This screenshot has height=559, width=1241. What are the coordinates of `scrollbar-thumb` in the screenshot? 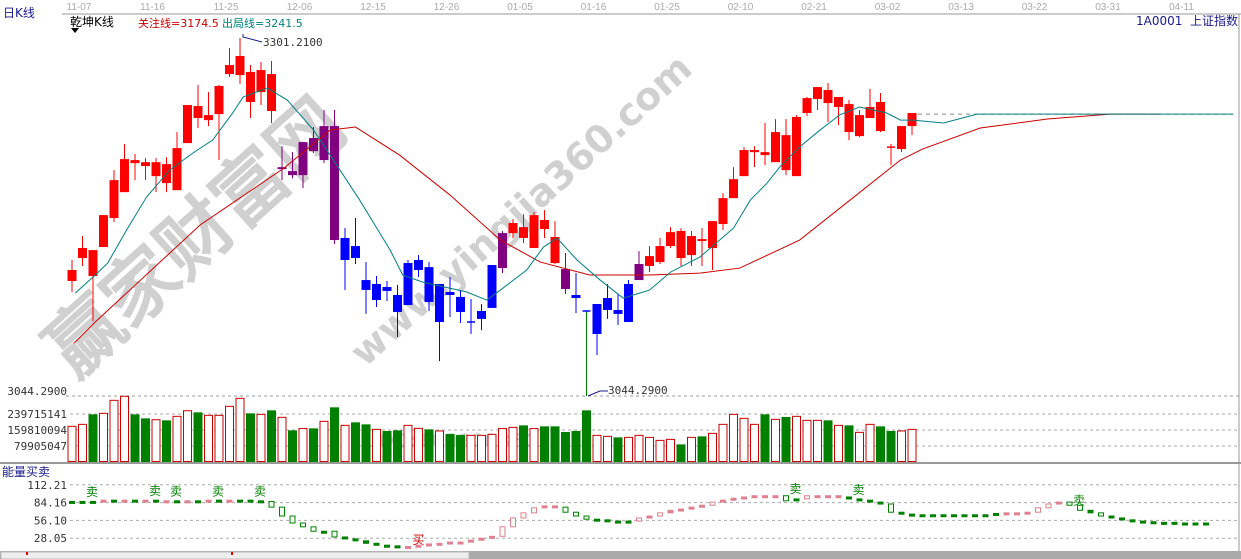 It's located at (235, 555).